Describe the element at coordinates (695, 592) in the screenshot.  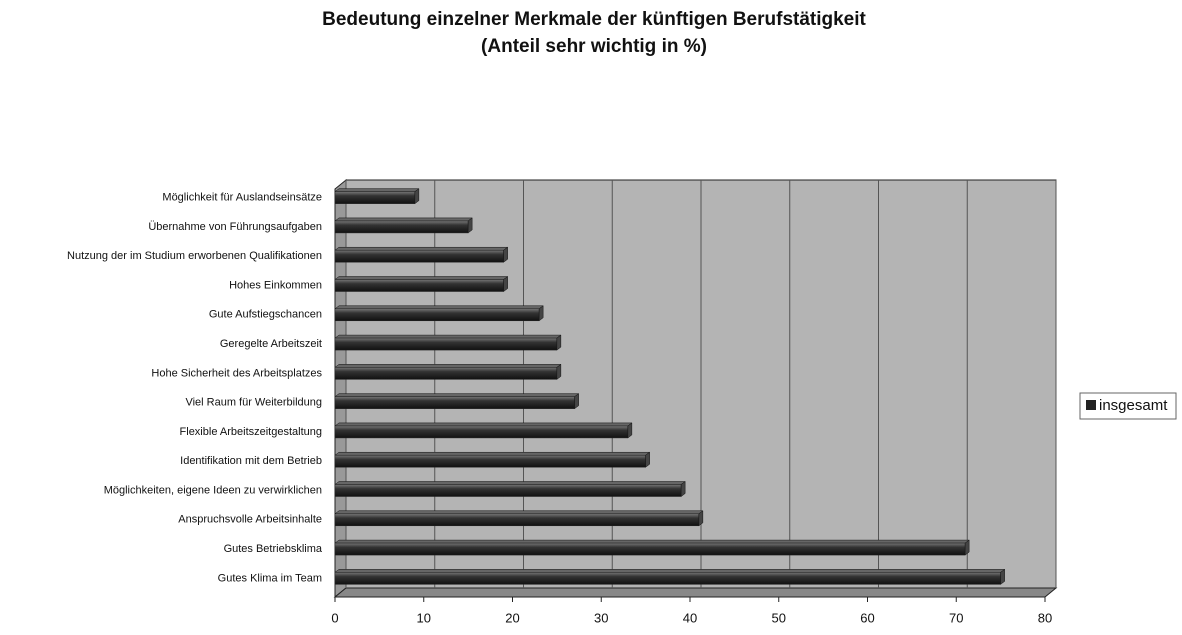
I see `floor` at that location.